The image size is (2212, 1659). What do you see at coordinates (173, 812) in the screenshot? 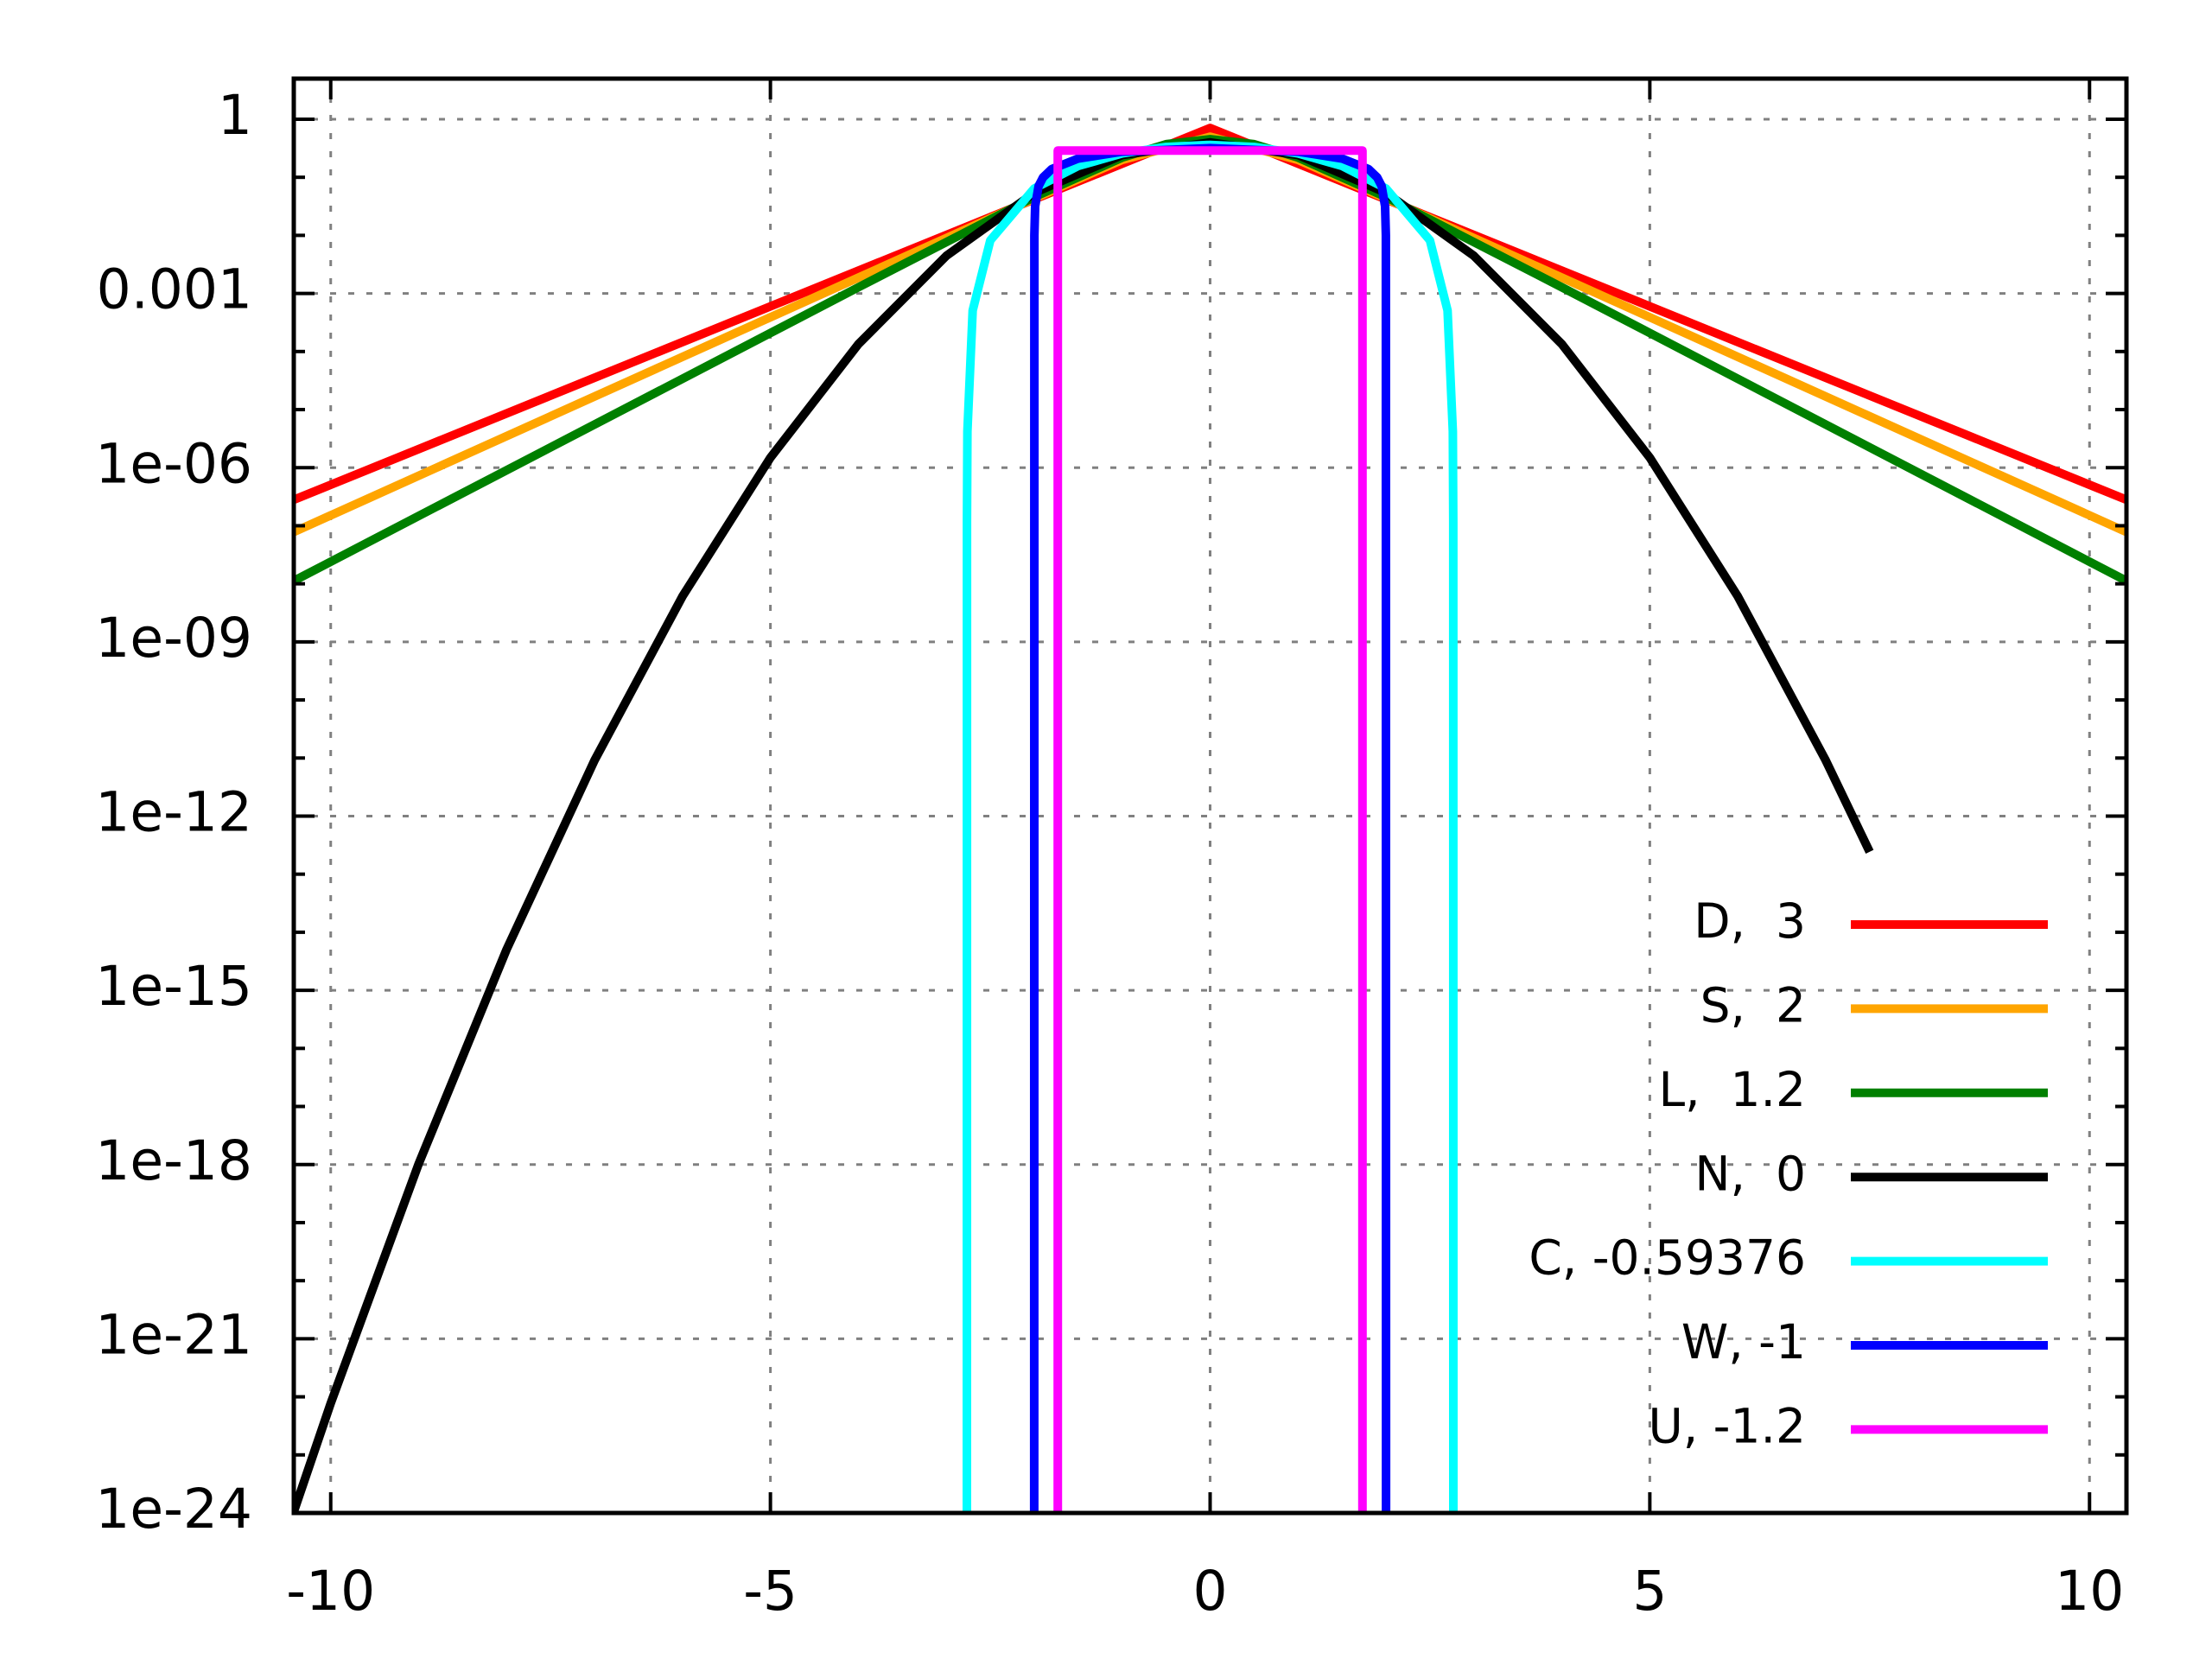
I see `y-tick-label: 1e-12` at bounding box center [173, 812].